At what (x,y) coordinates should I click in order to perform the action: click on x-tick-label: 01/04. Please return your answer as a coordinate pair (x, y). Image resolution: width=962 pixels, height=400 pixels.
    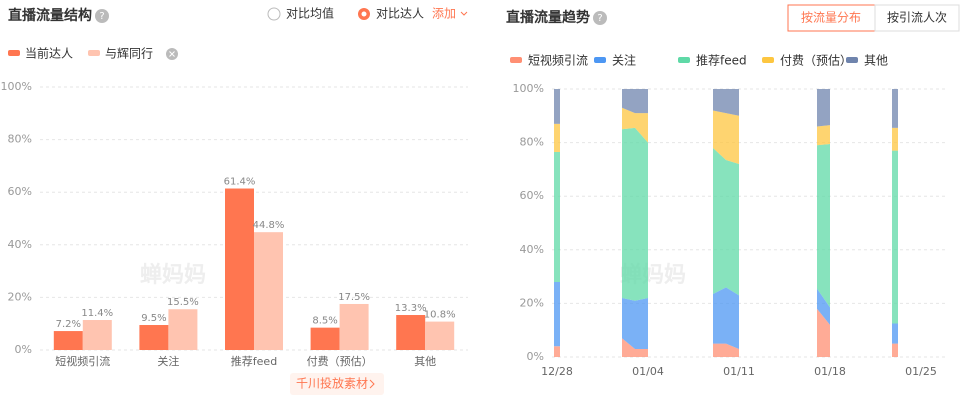
    Looking at the image, I should click on (648, 371).